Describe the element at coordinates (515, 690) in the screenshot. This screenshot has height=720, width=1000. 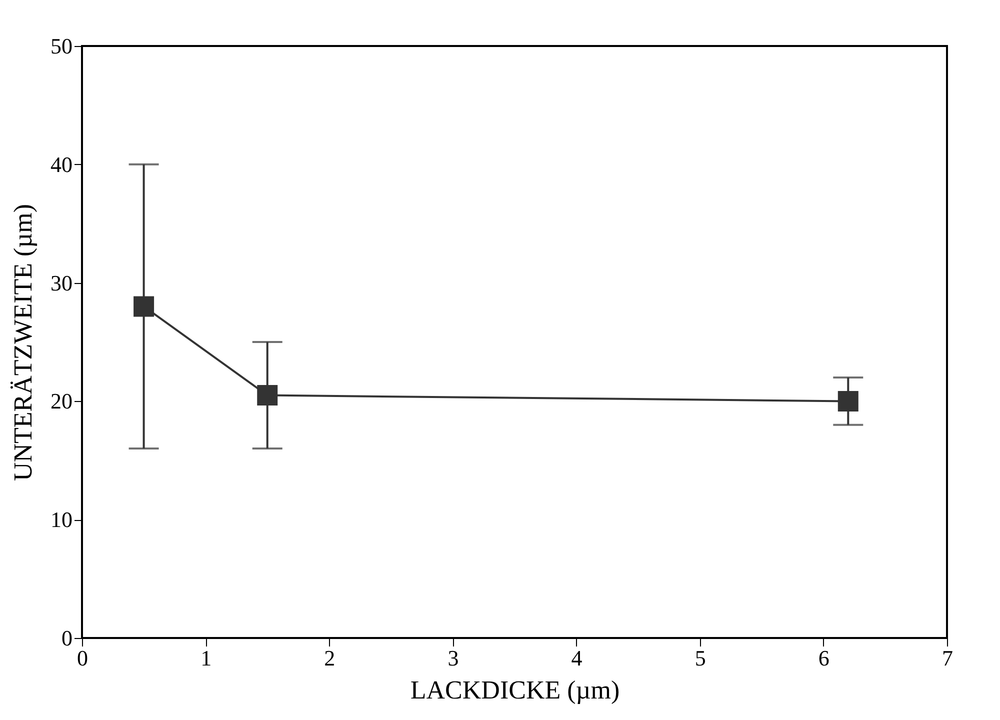
I see `x-axis-title: LACKDICKE (µm)` at that location.